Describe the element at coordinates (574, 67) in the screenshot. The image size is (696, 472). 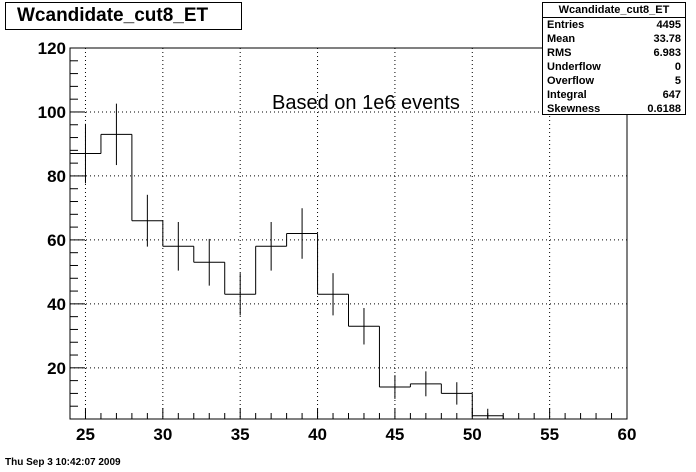
I see `stats-label: Underflow` at that location.